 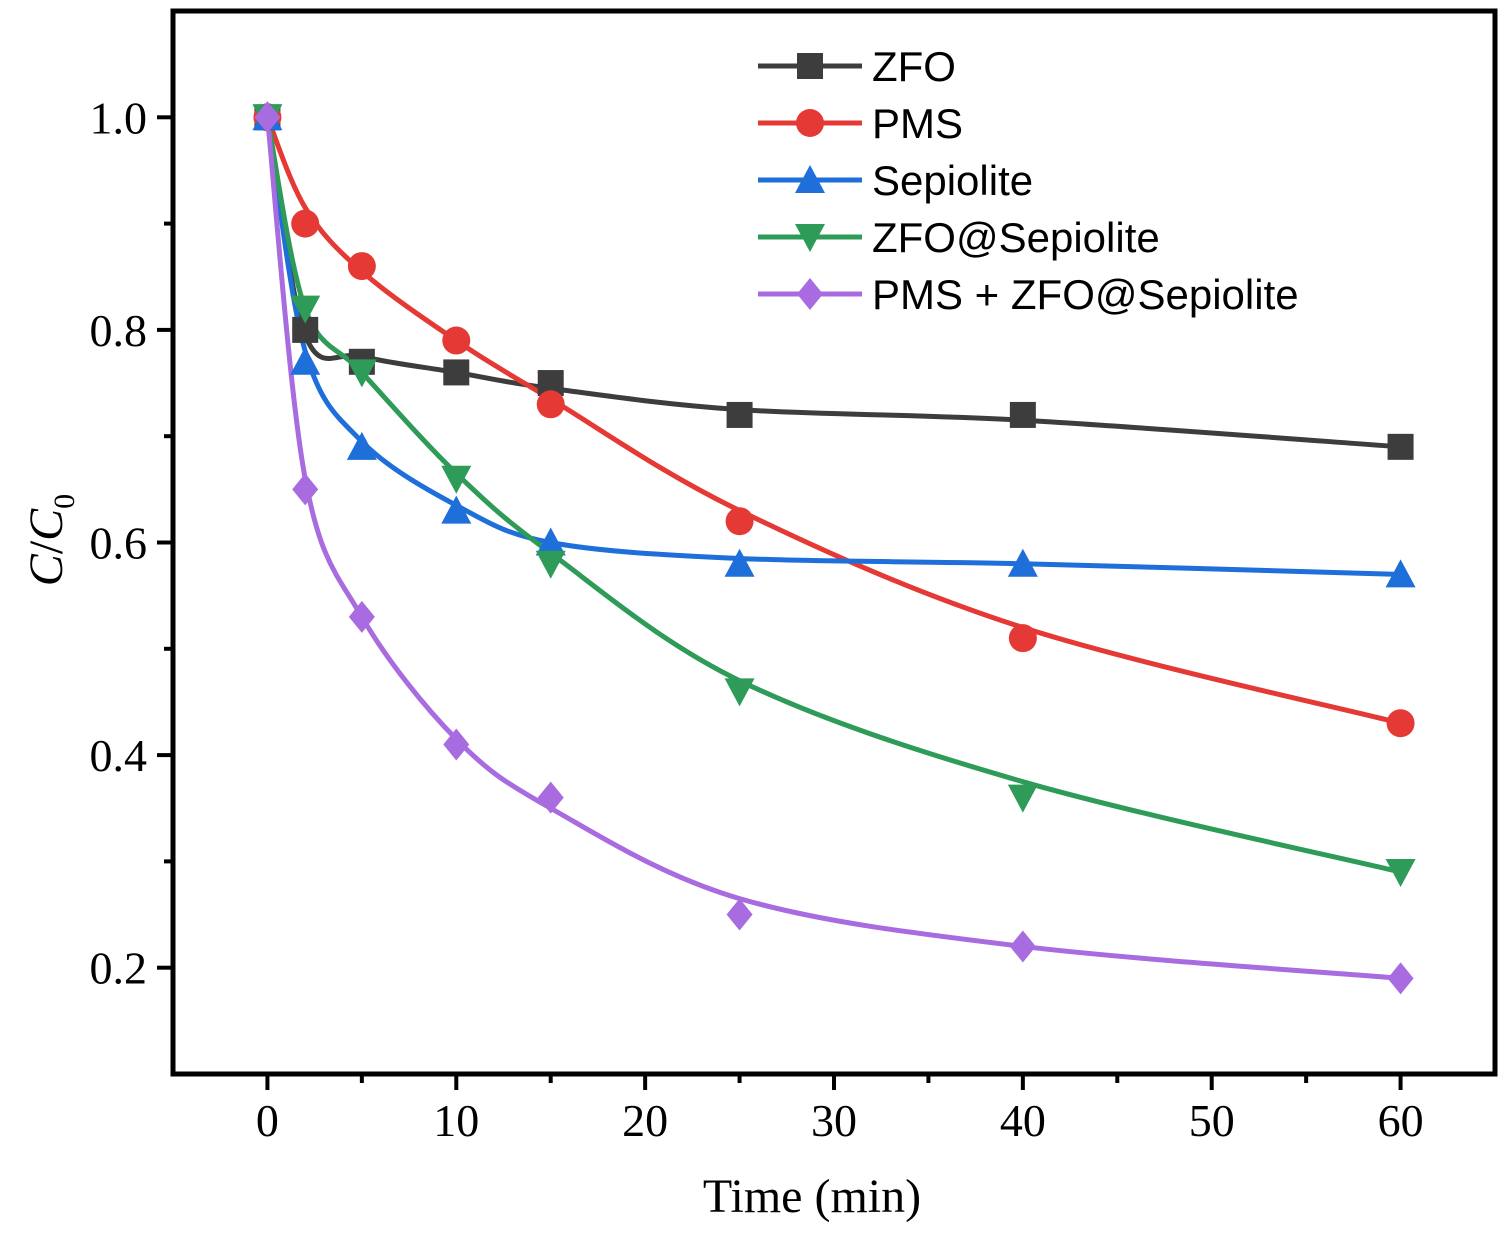 What do you see at coordinates (645, 1120) in the screenshot?
I see `x-tick-label: 20` at bounding box center [645, 1120].